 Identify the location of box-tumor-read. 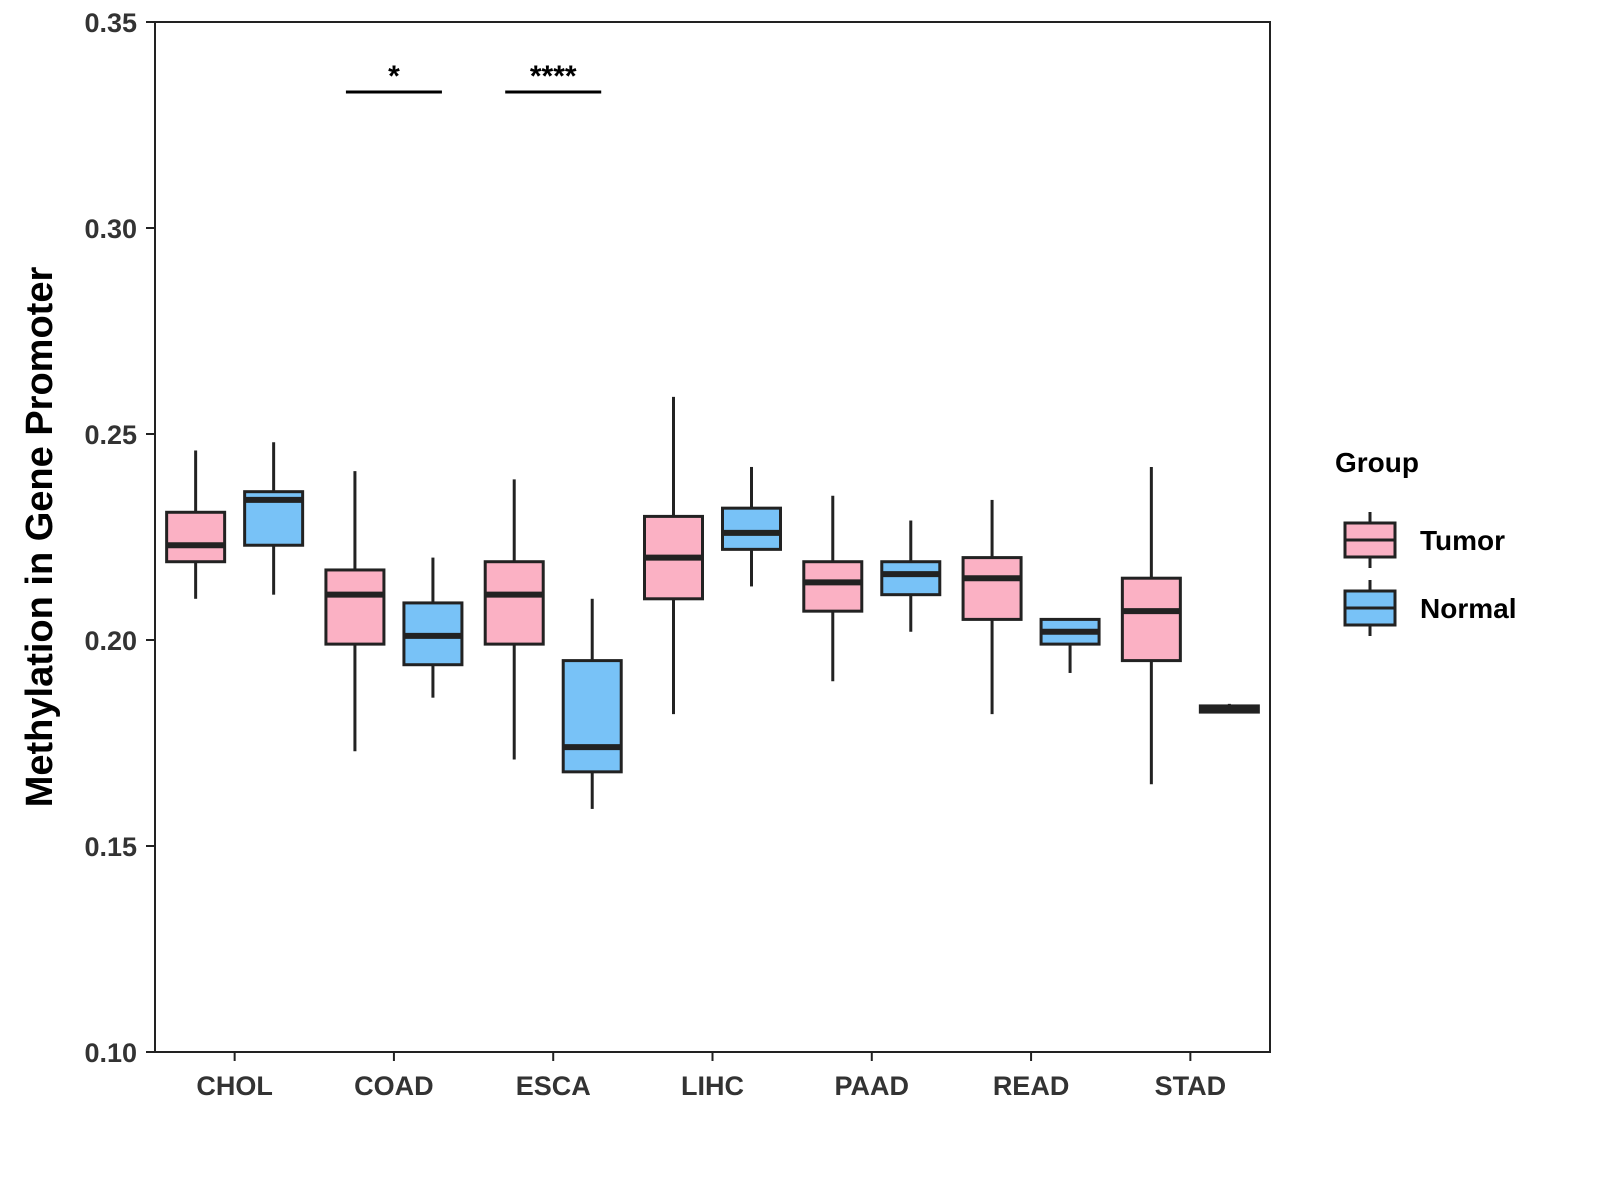
(992, 607).